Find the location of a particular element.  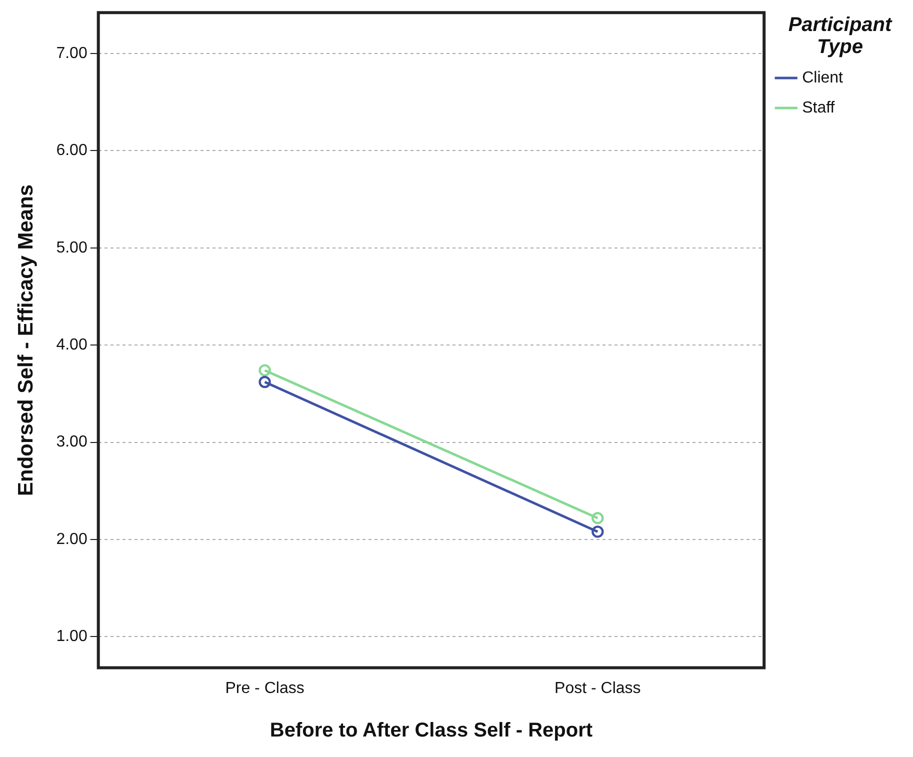

y-tick-label: 6.00 is located at coordinates (72, 151).